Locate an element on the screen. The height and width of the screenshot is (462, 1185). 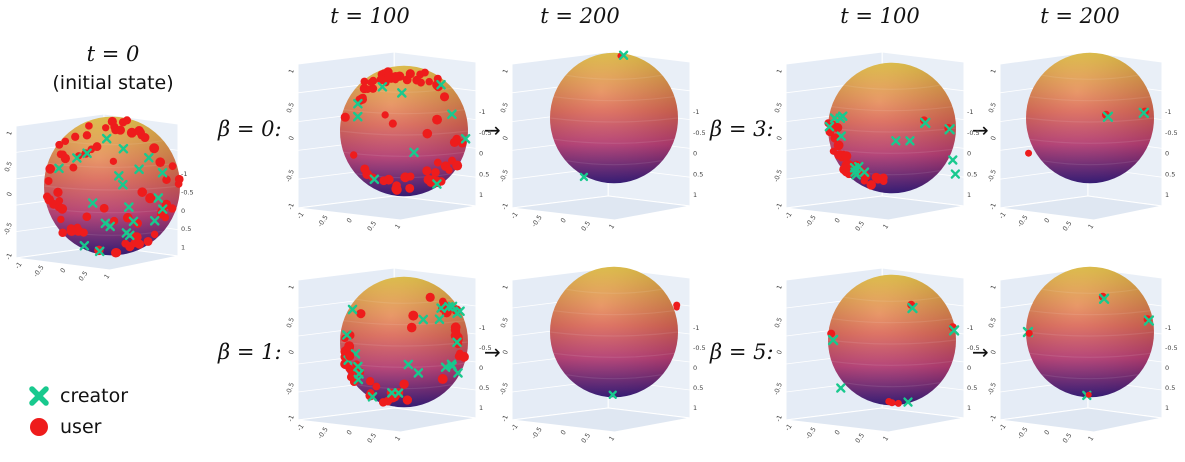
tick-label-y: 0 is located at coordinates (695, 154).